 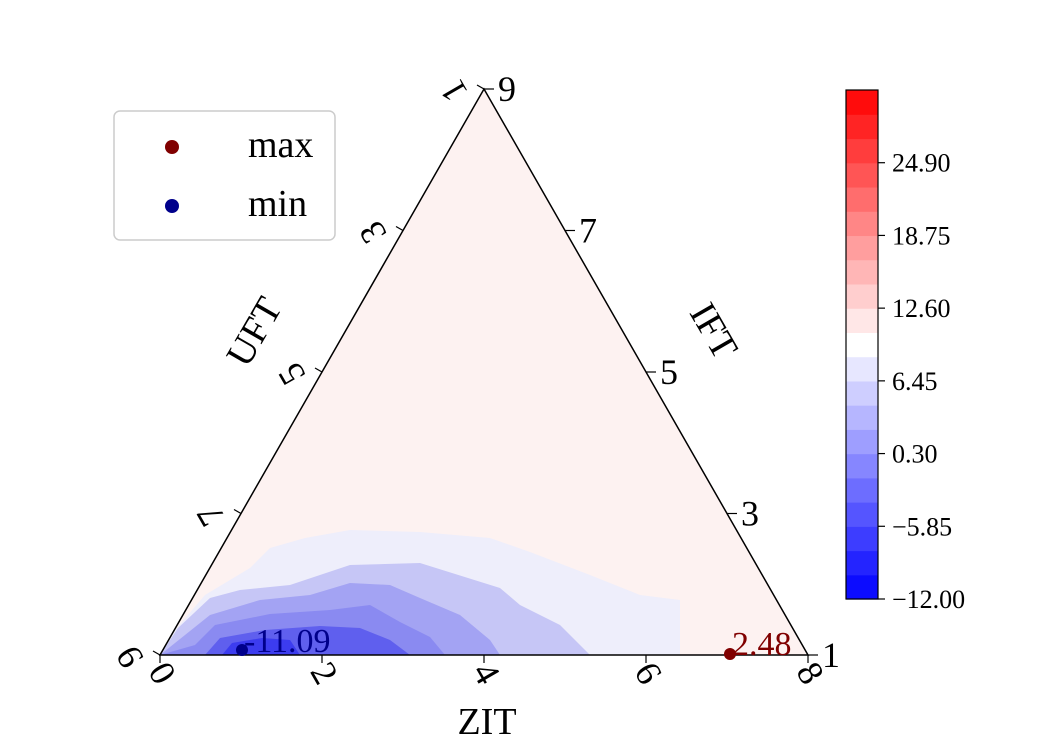 What do you see at coordinates (287, 641) in the screenshot?
I see `min-annotation: -11.09` at bounding box center [287, 641].